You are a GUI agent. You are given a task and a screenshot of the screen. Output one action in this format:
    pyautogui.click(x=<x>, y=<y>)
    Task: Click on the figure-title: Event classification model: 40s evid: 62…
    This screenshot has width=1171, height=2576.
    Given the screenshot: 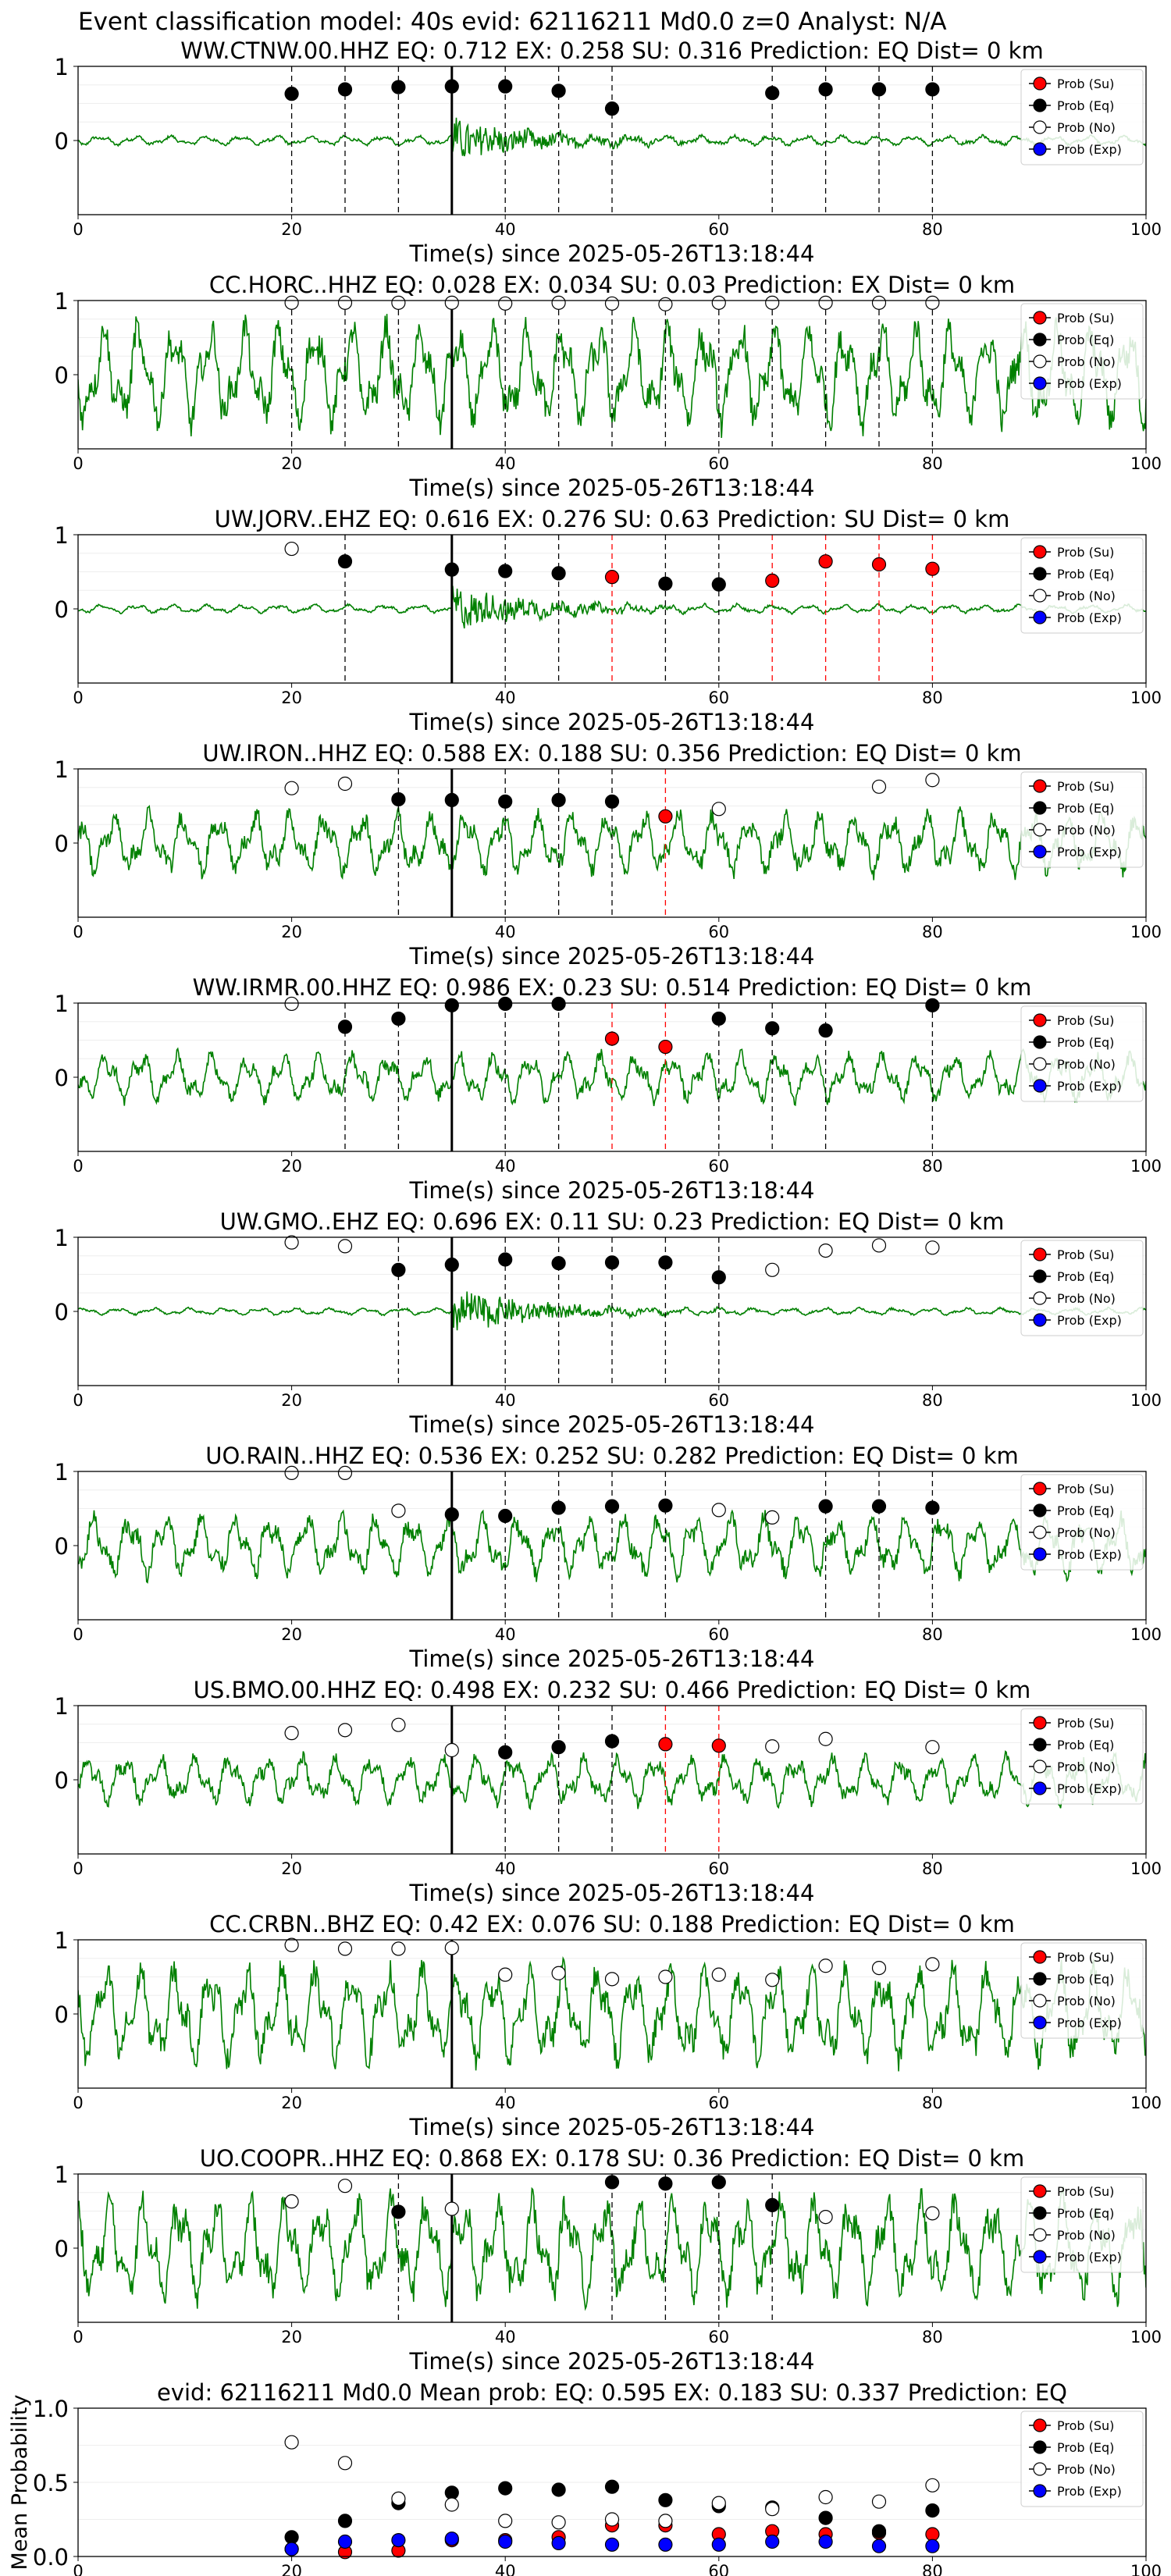 What is the action you would take?
    pyautogui.click(x=512, y=22)
    